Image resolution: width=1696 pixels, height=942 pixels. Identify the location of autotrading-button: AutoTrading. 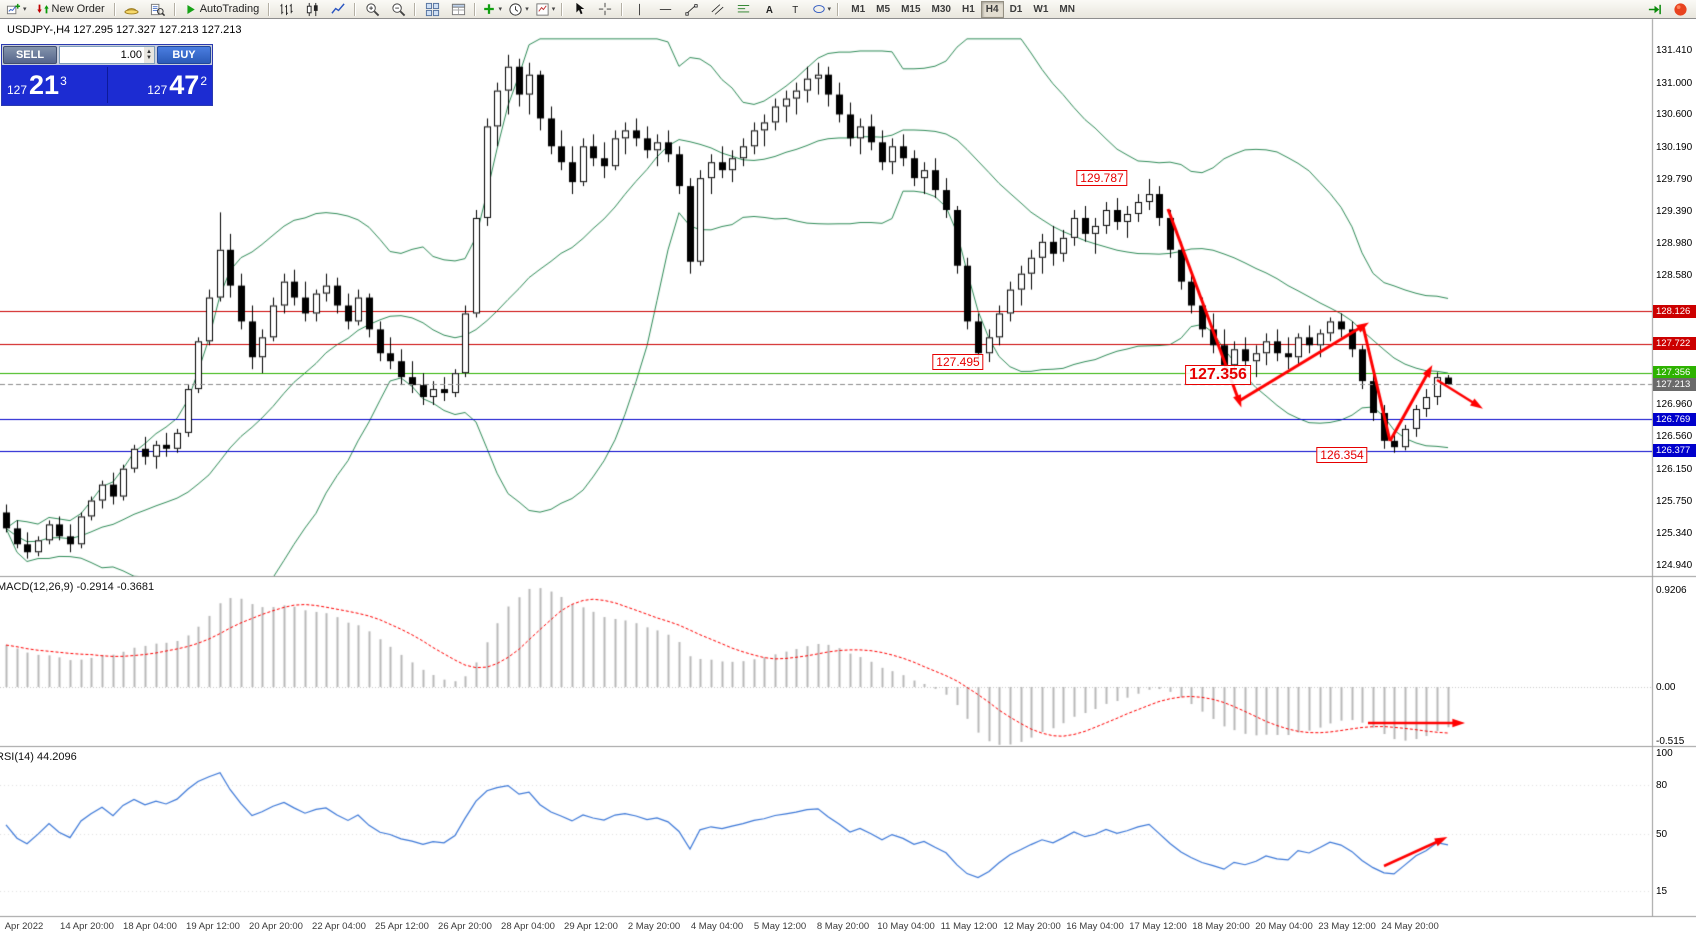
(222, 9).